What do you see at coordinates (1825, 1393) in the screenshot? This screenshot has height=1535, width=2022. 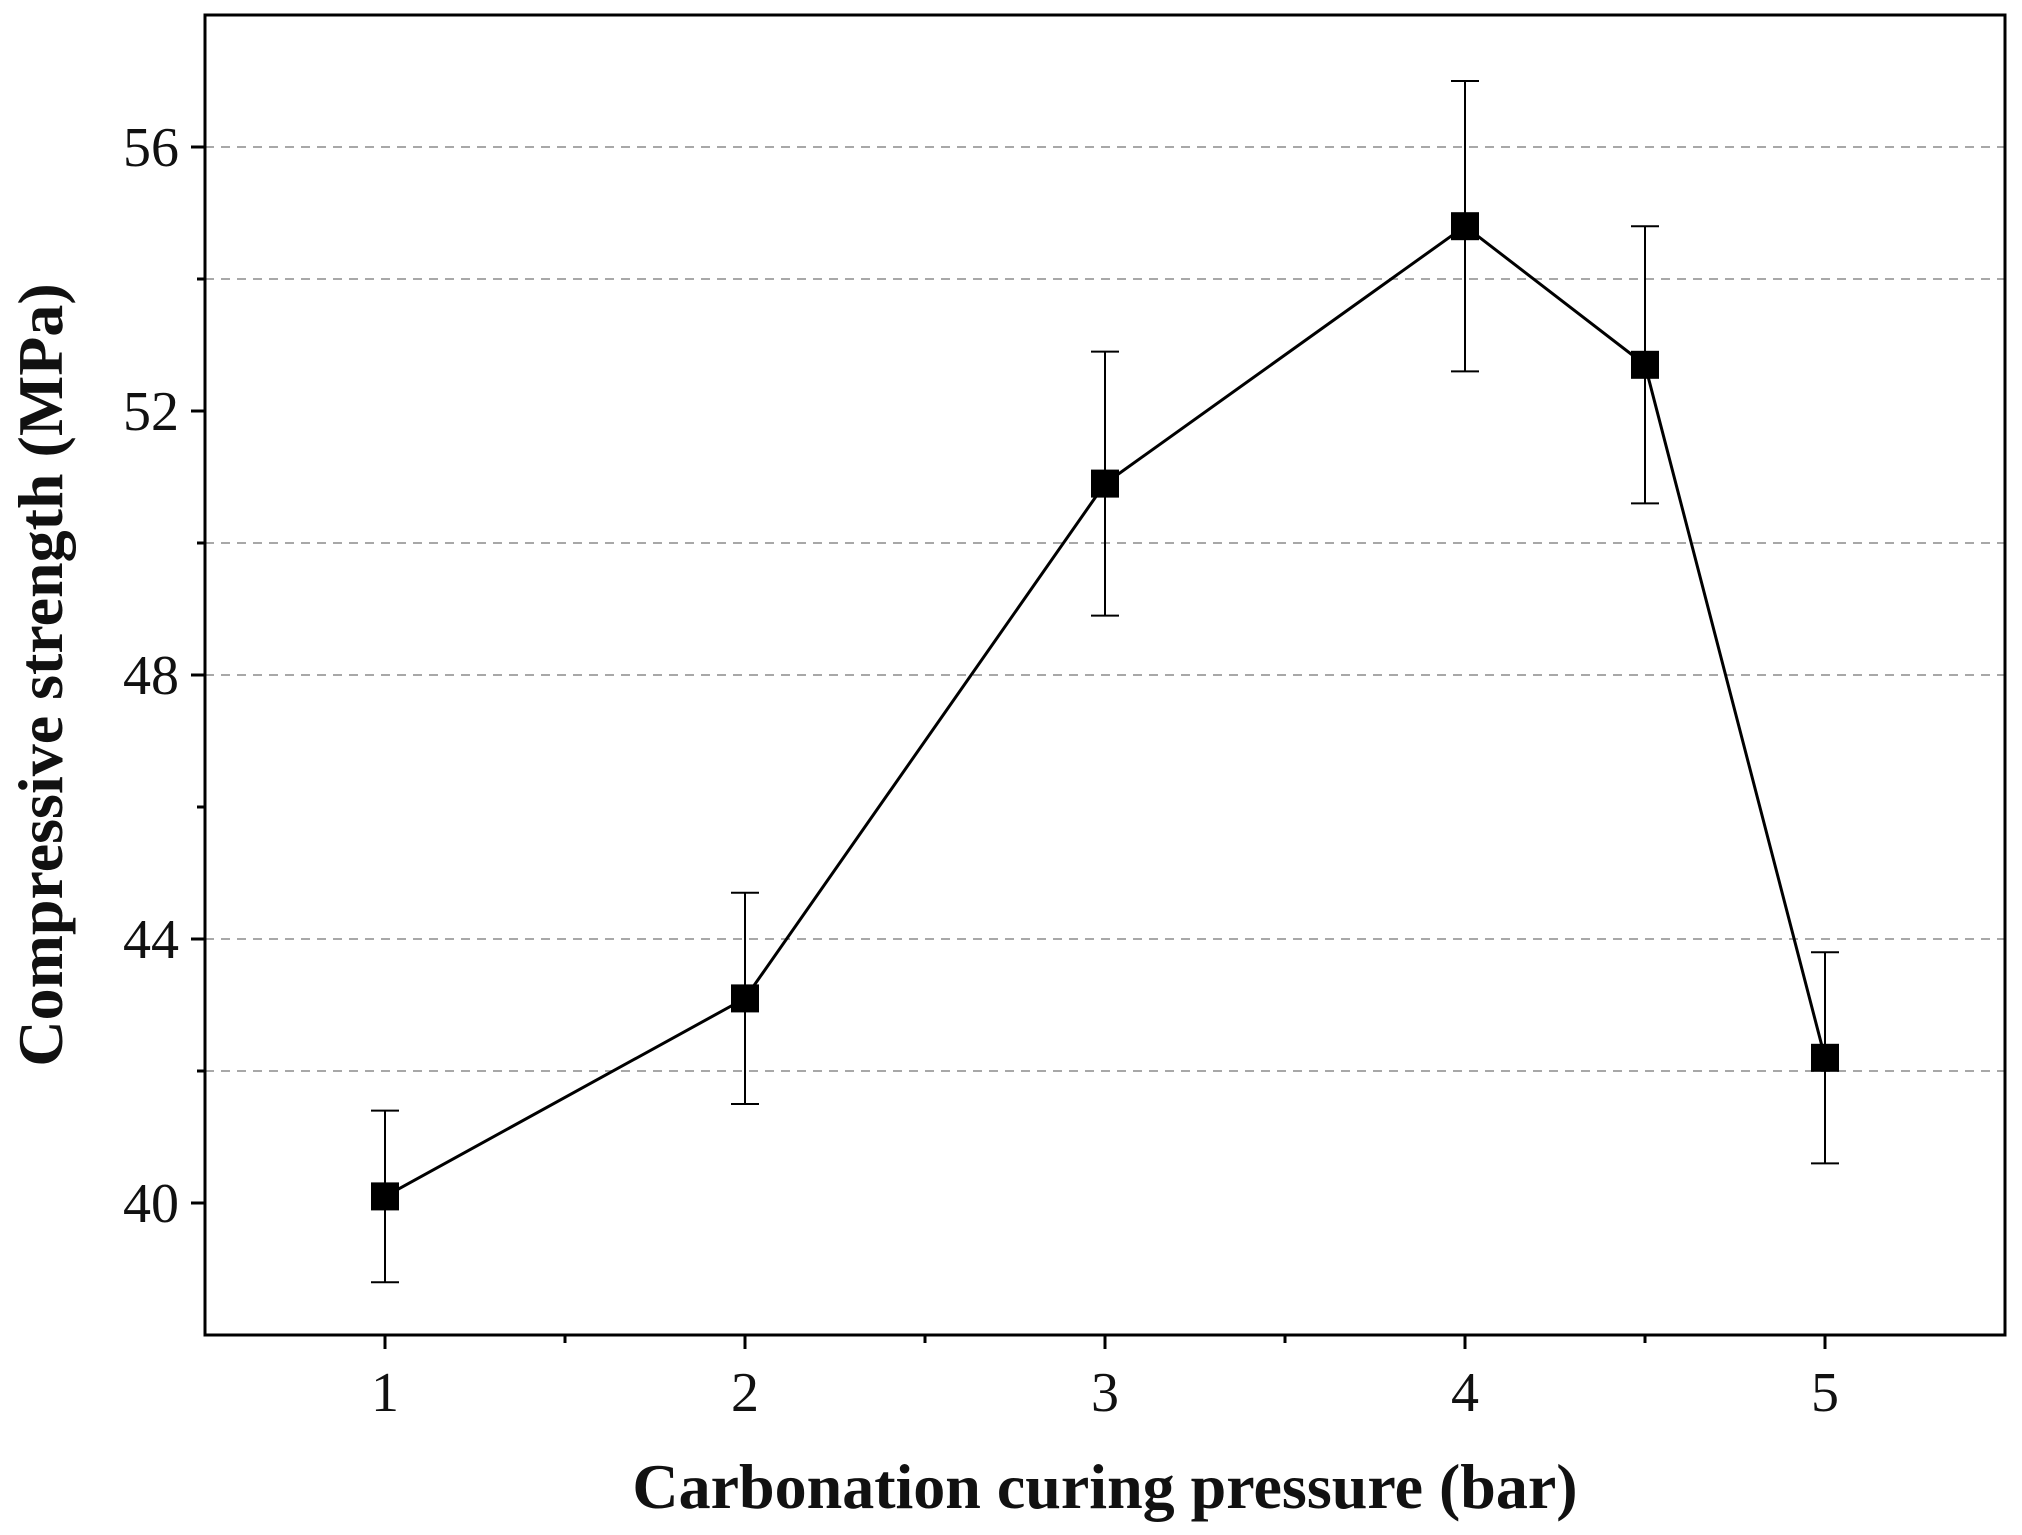 I see `x-tick-label-5: 5` at bounding box center [1825, 1393].